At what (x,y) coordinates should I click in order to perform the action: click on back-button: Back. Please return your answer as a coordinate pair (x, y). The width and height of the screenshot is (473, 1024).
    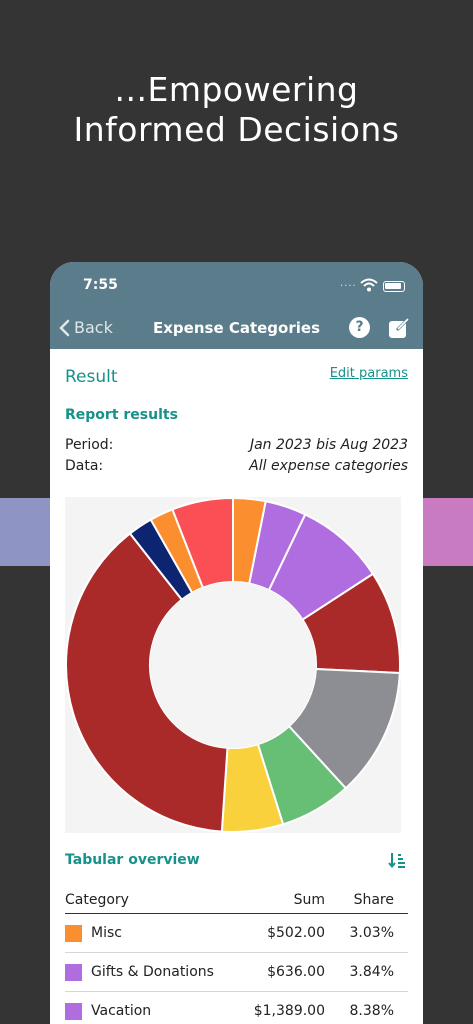
    Looking at the image, I should click on (85, 327).